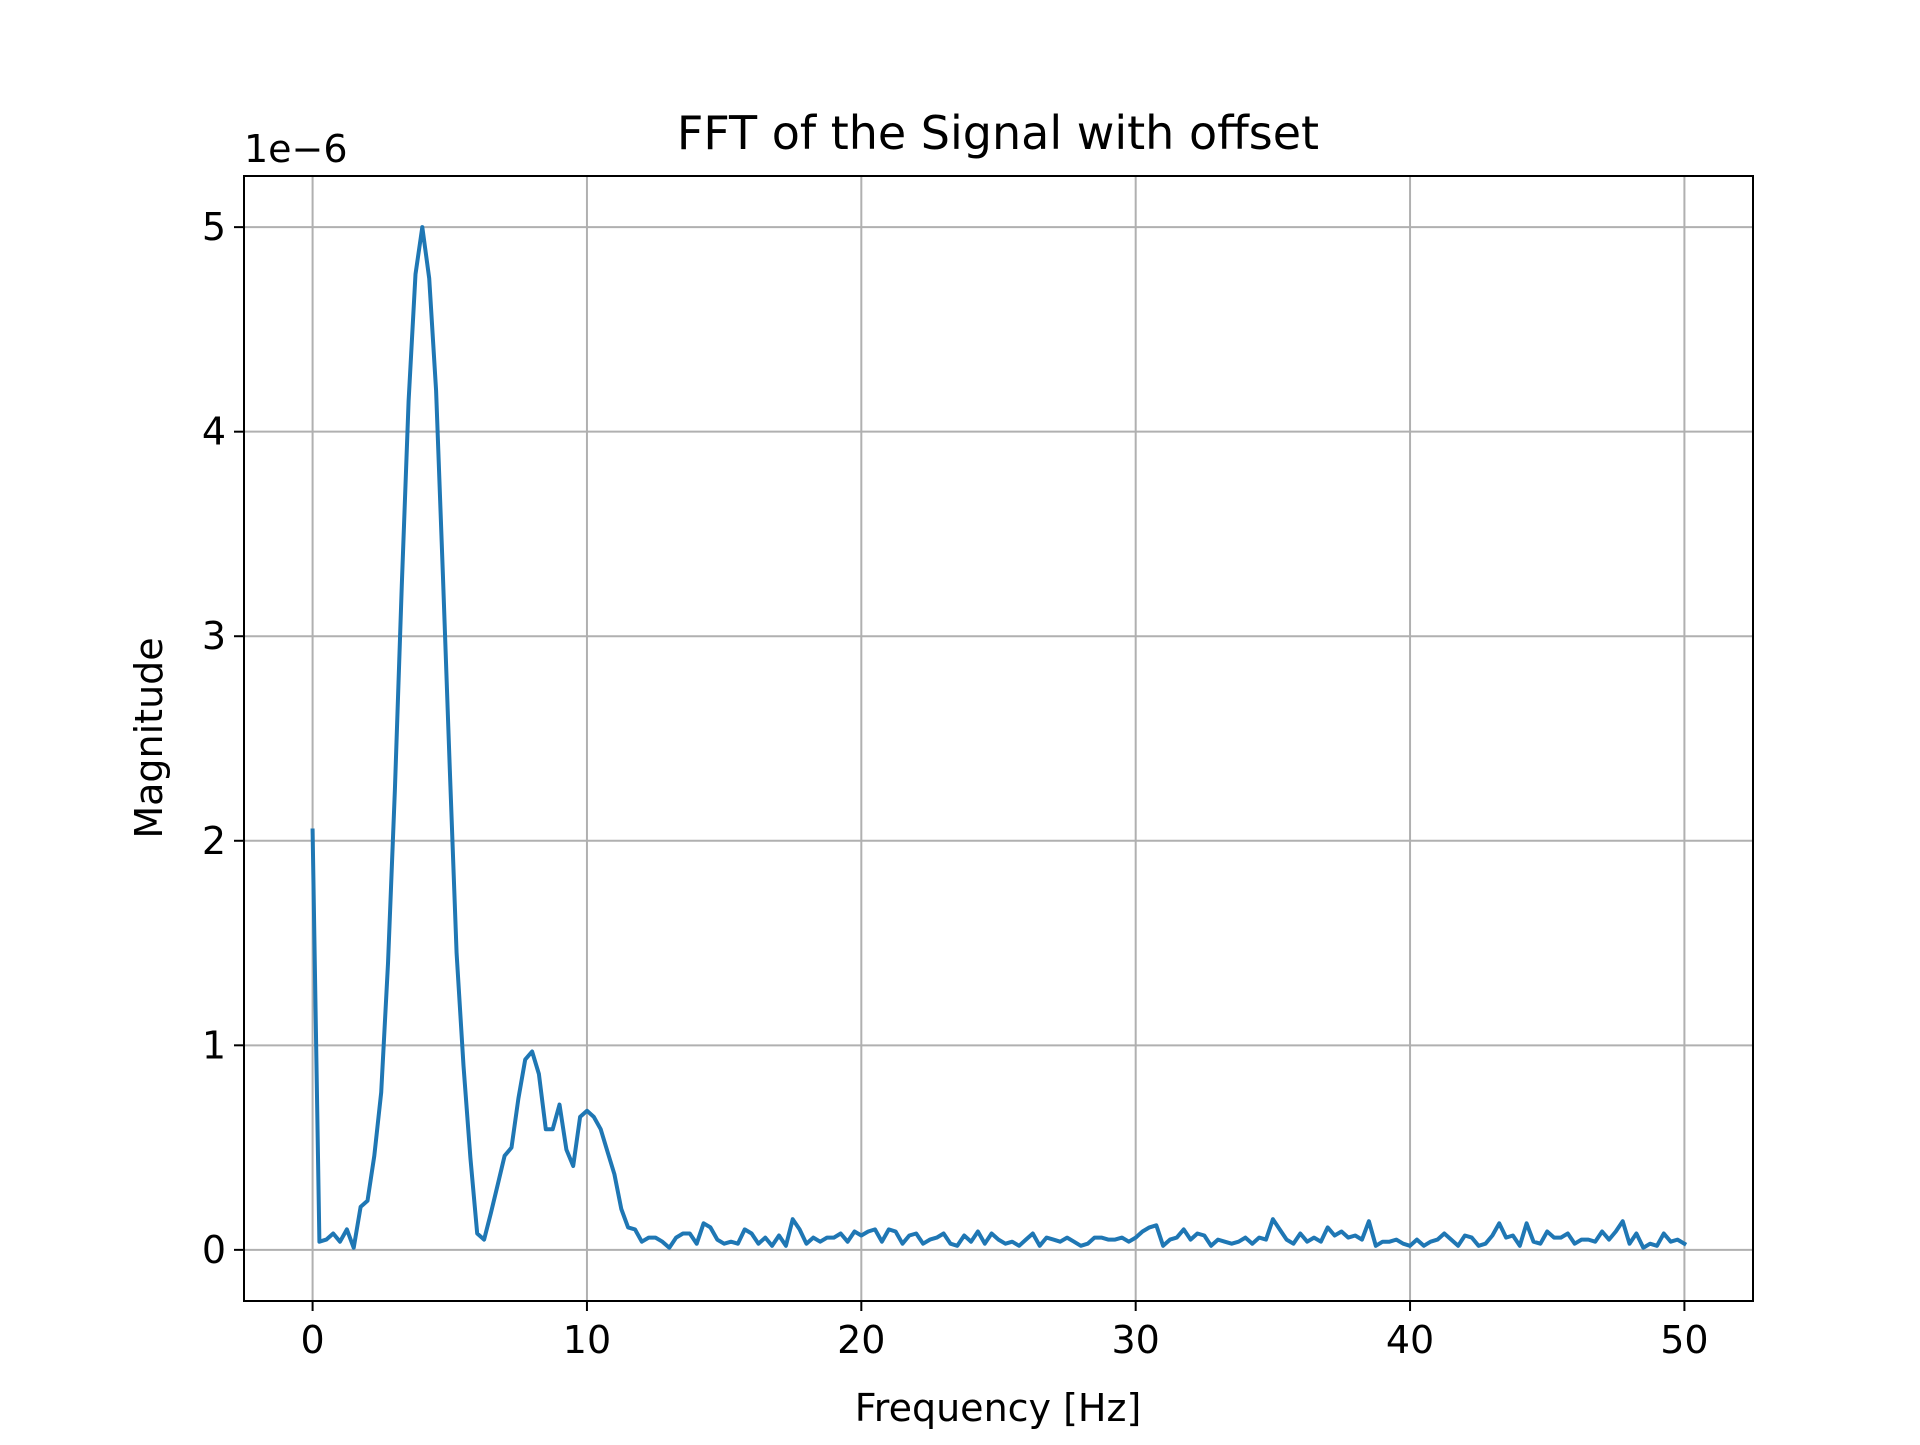 This screenshot has width=1920, height=1445. I want to click on y-axis-offset-label: 1e−6, so click(296, 149).